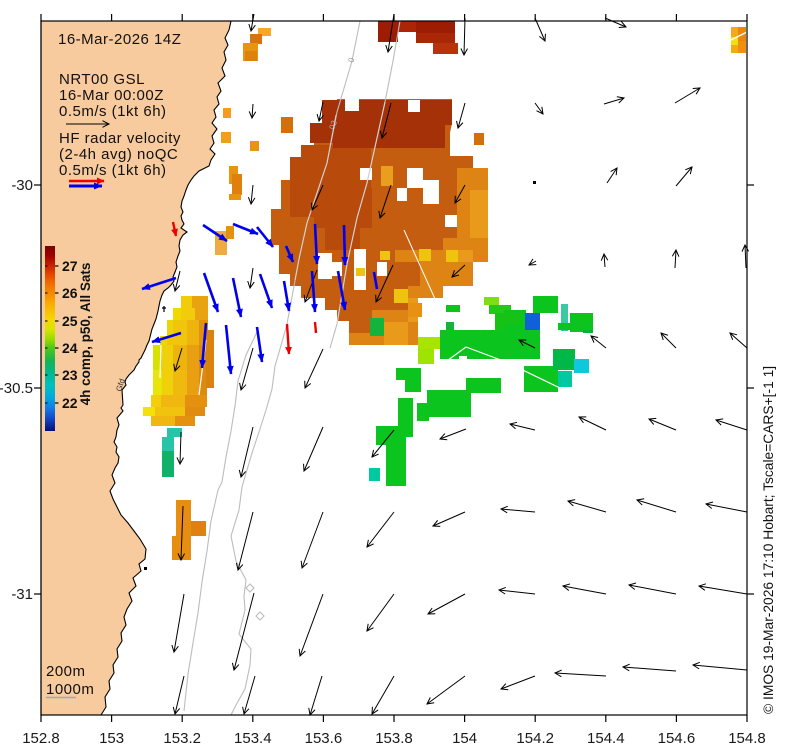 This screenshot has width=790, height=750. Describe the element at coordinates (102, 79) in the screenshot. I see `svg-text: NRT00 GSL` at that location.